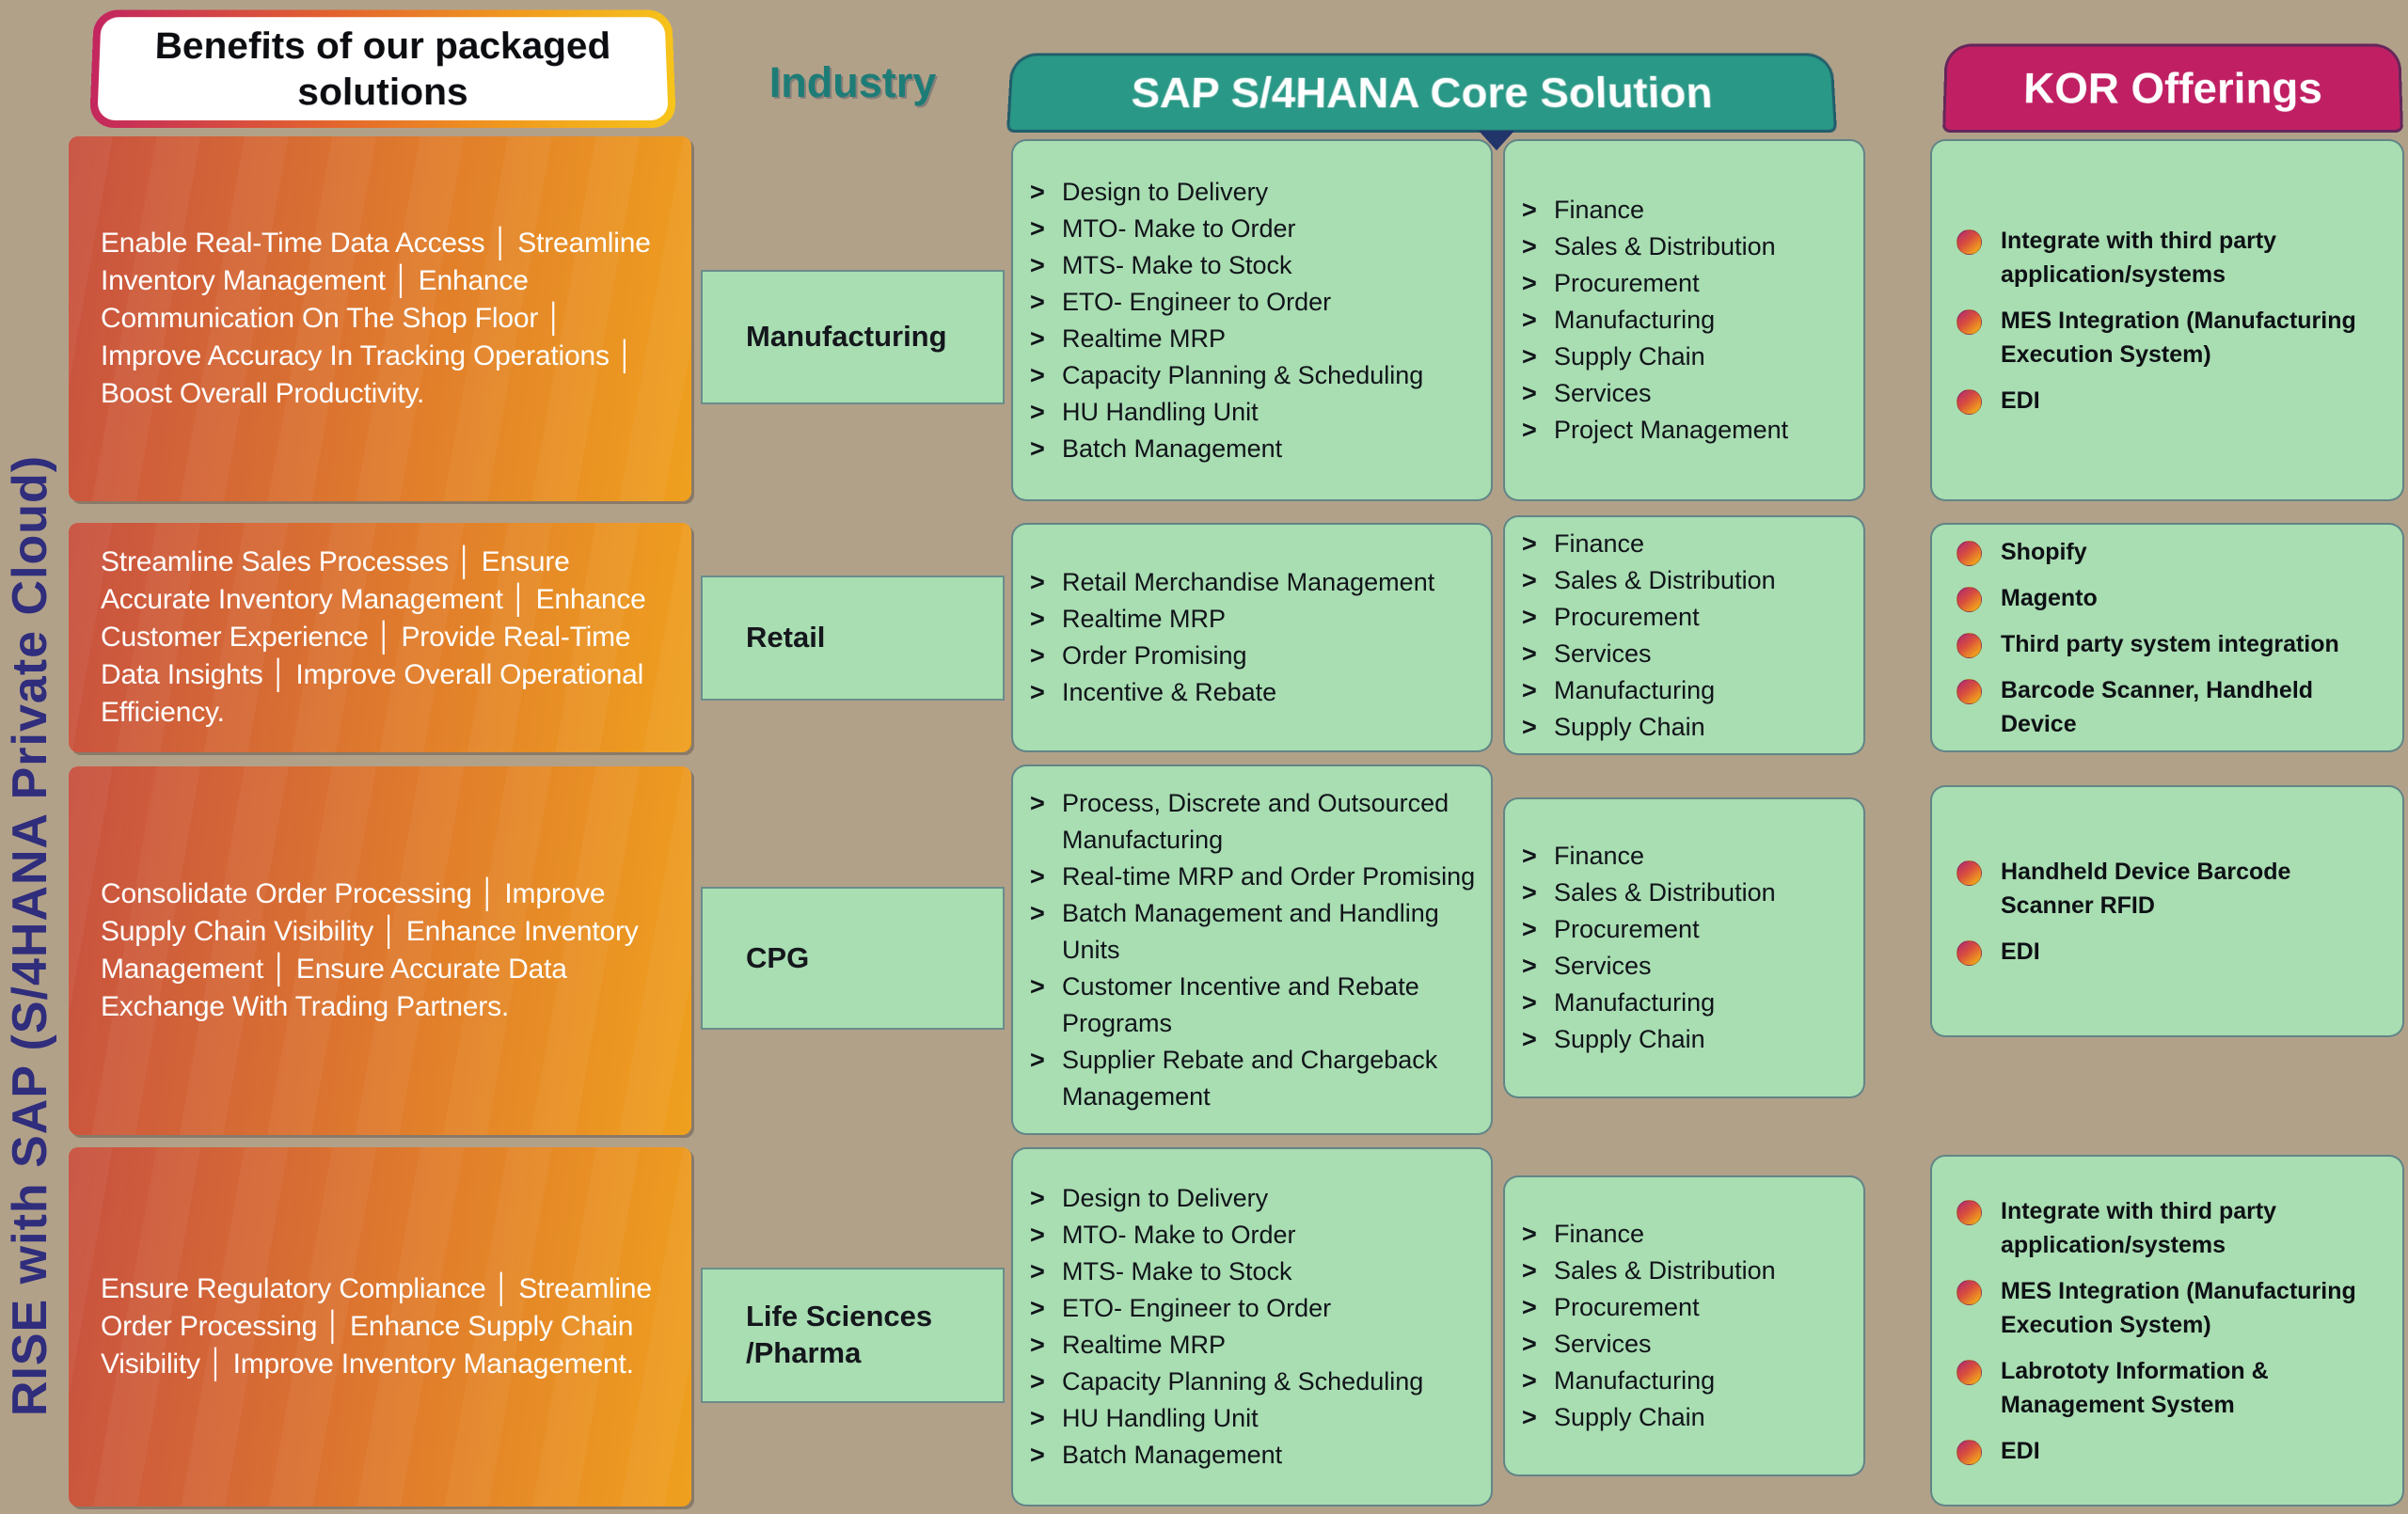 This screenshot has width=2408, height=1514. What do you see at coordinates (1256, 693) in the screenshot?
I see `core-solution-item: > Incentive & Rebate` at bounding box center [1256, 693].